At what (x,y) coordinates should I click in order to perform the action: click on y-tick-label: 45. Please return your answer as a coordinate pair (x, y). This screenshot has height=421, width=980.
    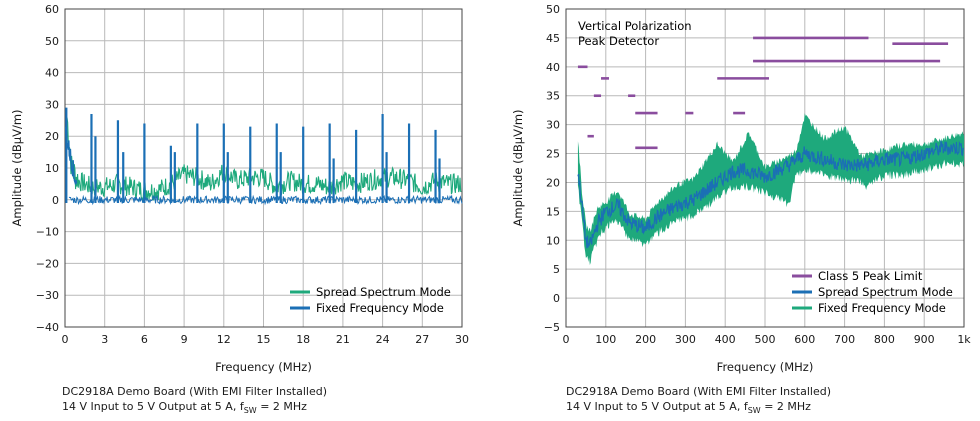
    Looking at the image, I should click on (553, 38).